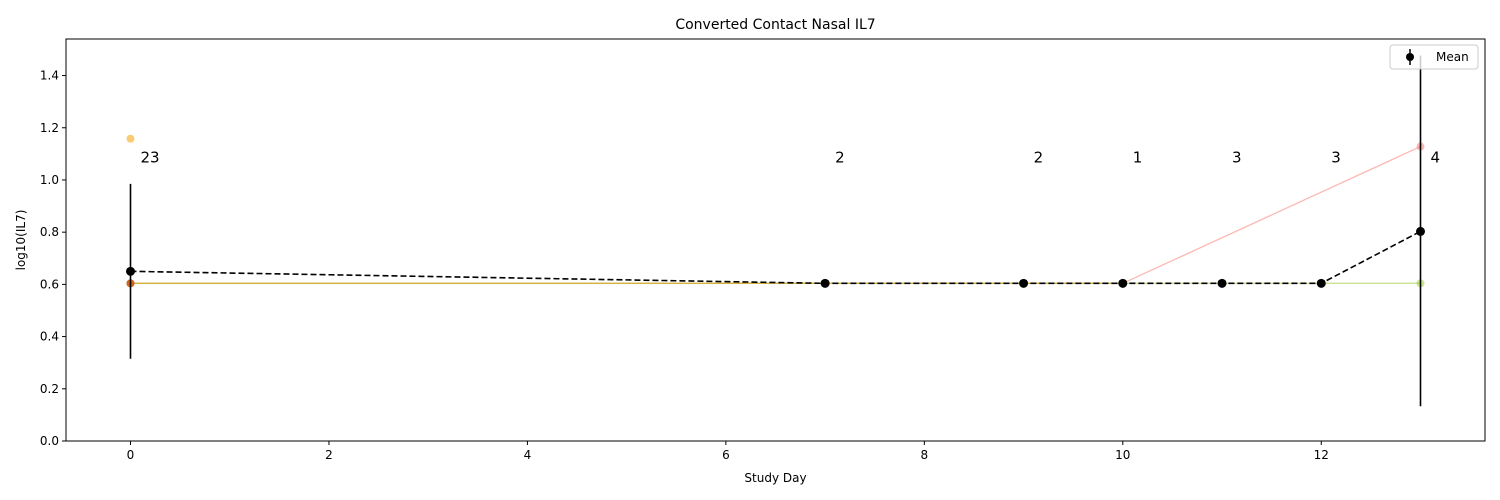 This screenshot has height=500, width=1500. I want to click on x-tick-label: 2, so click(329, 455).